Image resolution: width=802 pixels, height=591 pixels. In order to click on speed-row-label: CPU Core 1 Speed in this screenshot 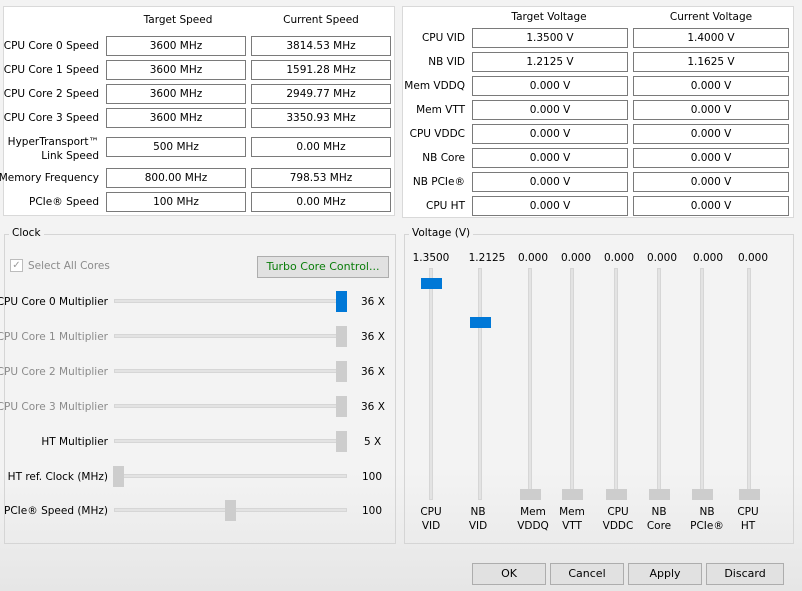, I will do `click(51, 70)`.